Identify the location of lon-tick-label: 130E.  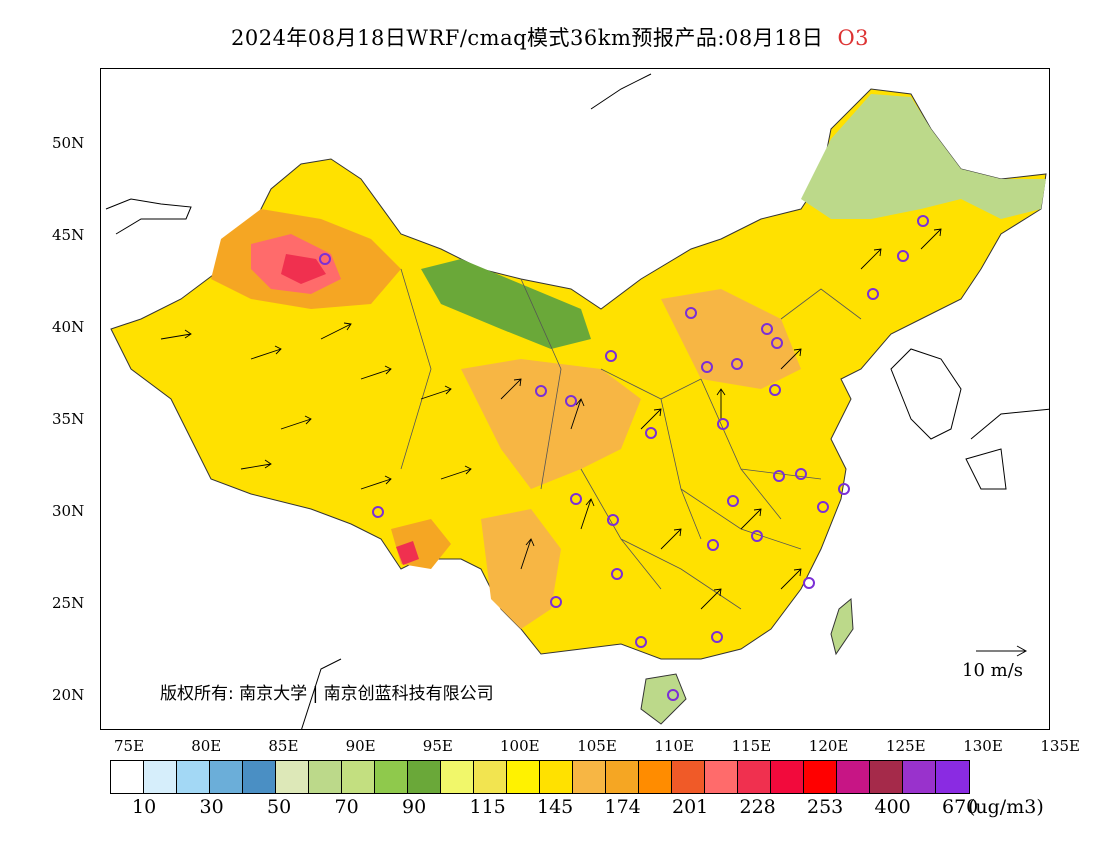
(983, 746).